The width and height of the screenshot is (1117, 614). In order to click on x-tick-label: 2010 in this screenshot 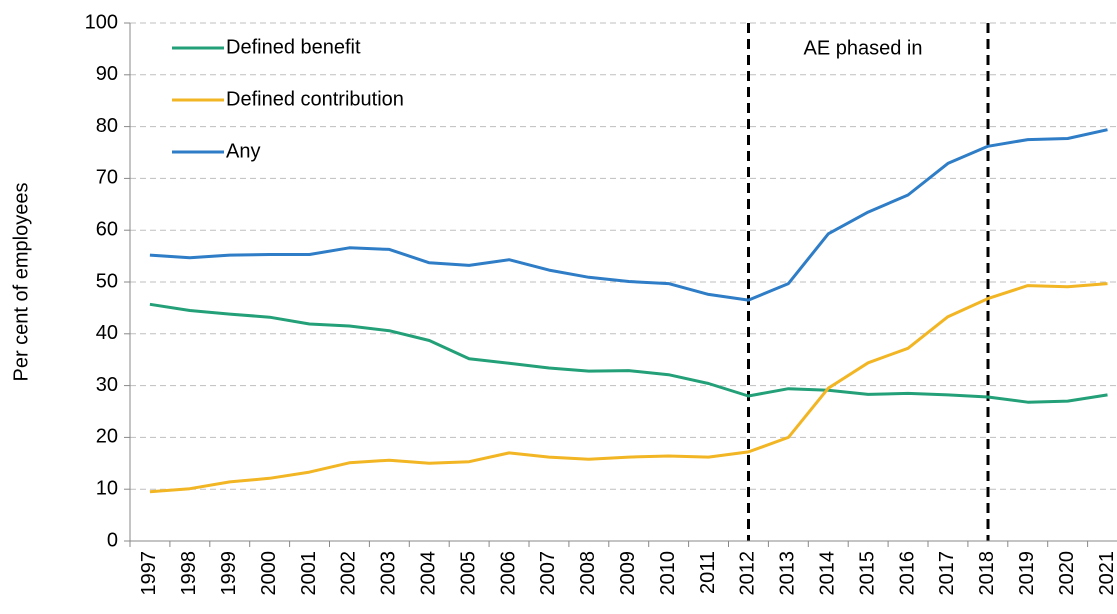, I will do `click(668, 573)`.